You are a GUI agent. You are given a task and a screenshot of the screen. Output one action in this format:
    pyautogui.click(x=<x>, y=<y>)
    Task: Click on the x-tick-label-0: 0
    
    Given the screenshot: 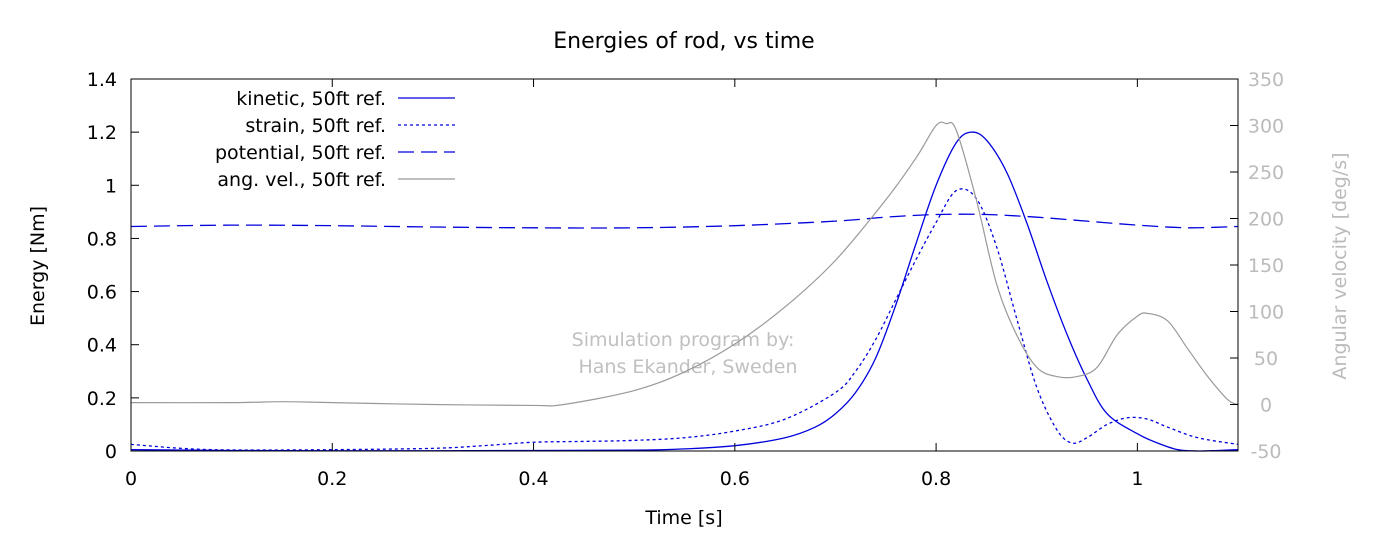 What is the action you would take?
    pyautogui.click(x=131, y=479)
    